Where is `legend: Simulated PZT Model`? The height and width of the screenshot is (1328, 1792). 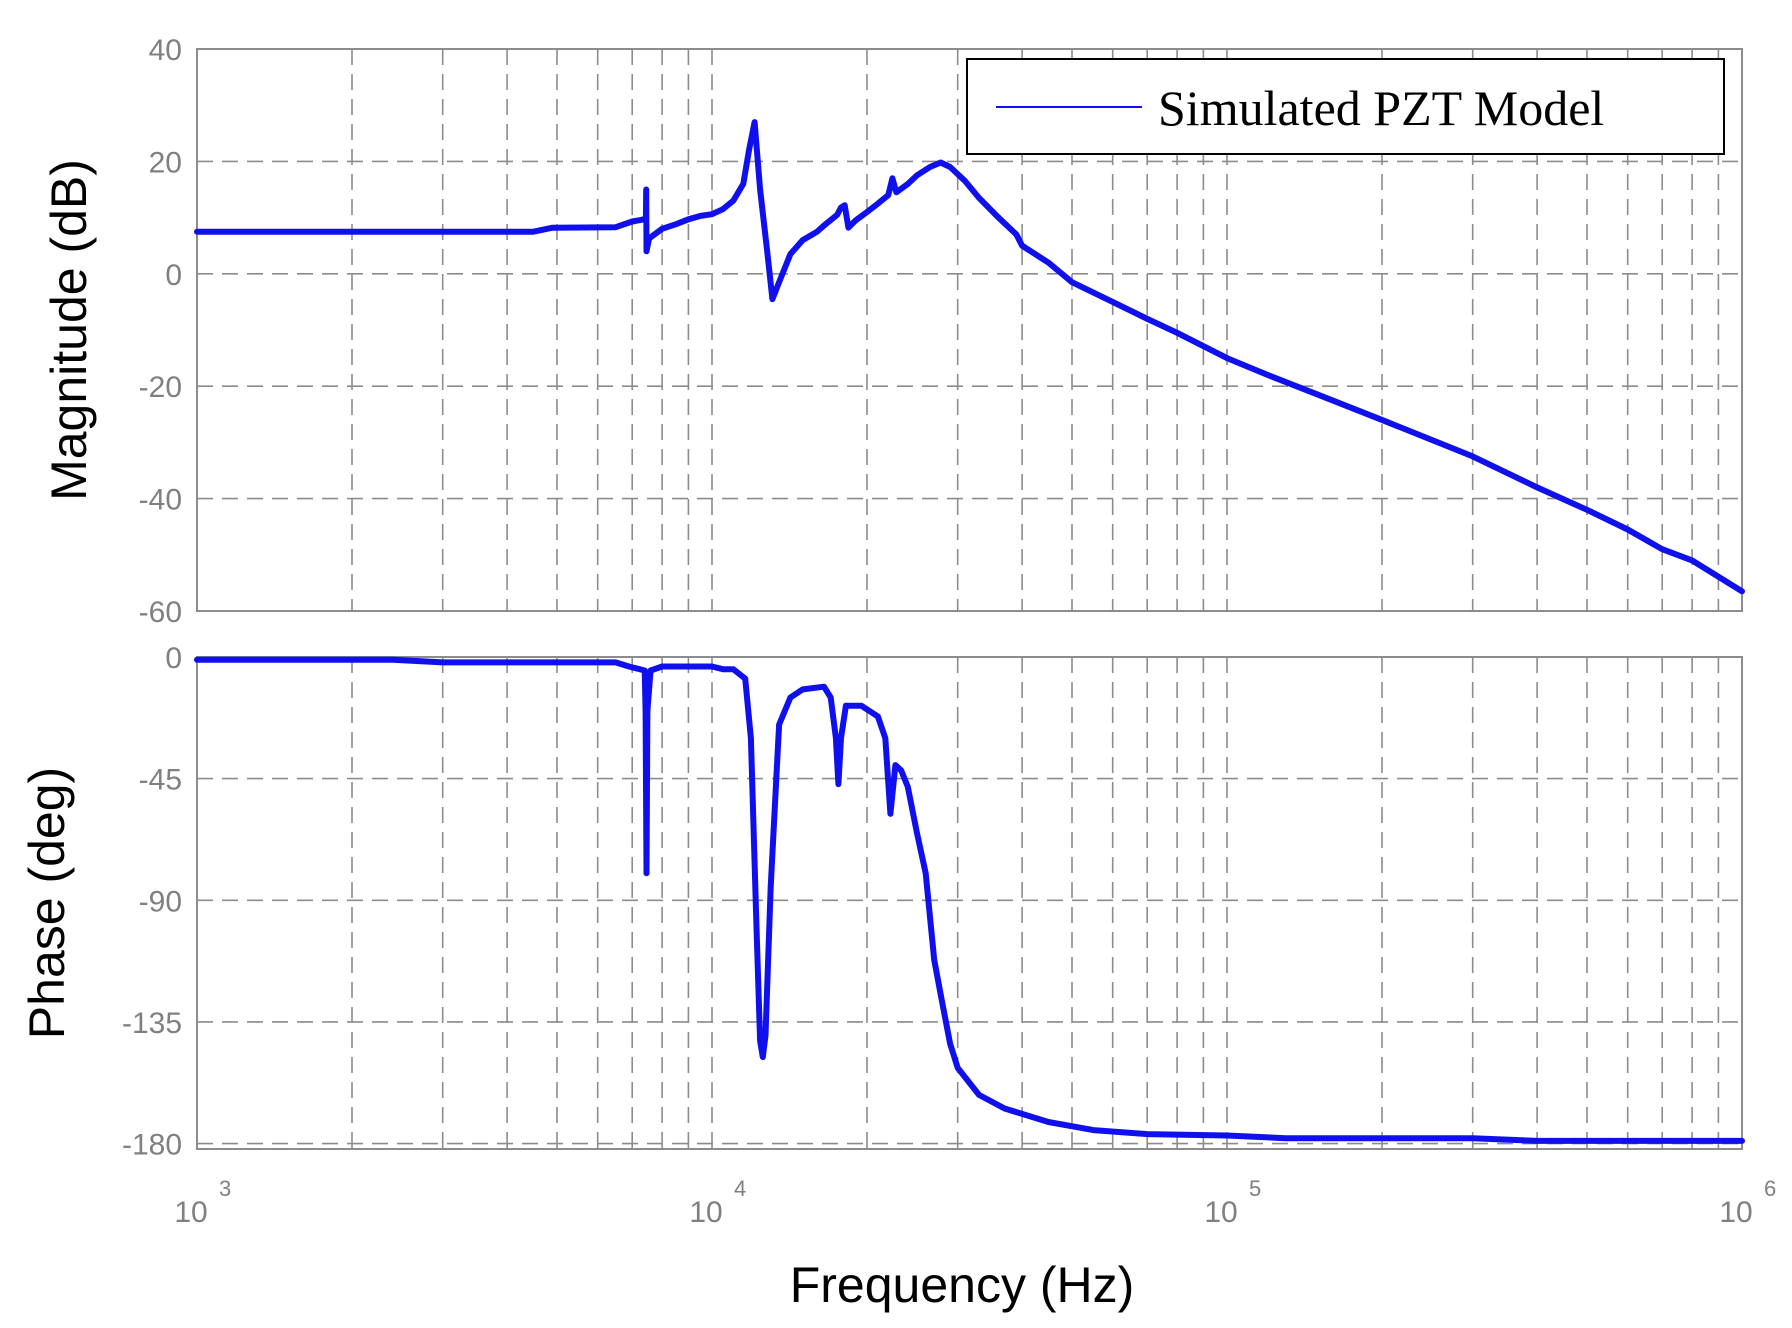
legend: Simulated PZT Model is located at coordinates (1345, 106).